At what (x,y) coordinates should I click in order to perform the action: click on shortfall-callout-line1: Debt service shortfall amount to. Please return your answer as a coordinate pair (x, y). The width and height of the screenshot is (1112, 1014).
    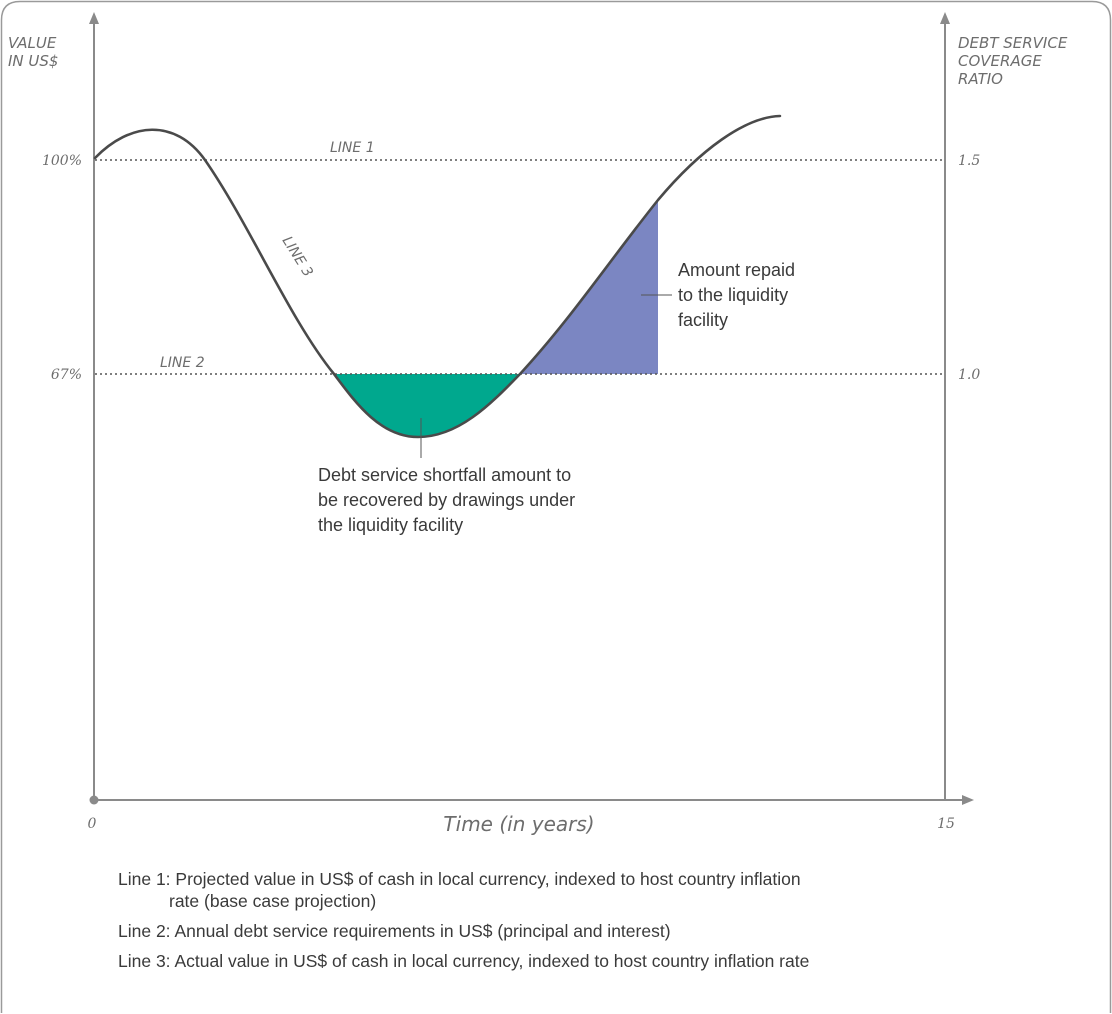
    Looking at the image, I should click on (444, 475).